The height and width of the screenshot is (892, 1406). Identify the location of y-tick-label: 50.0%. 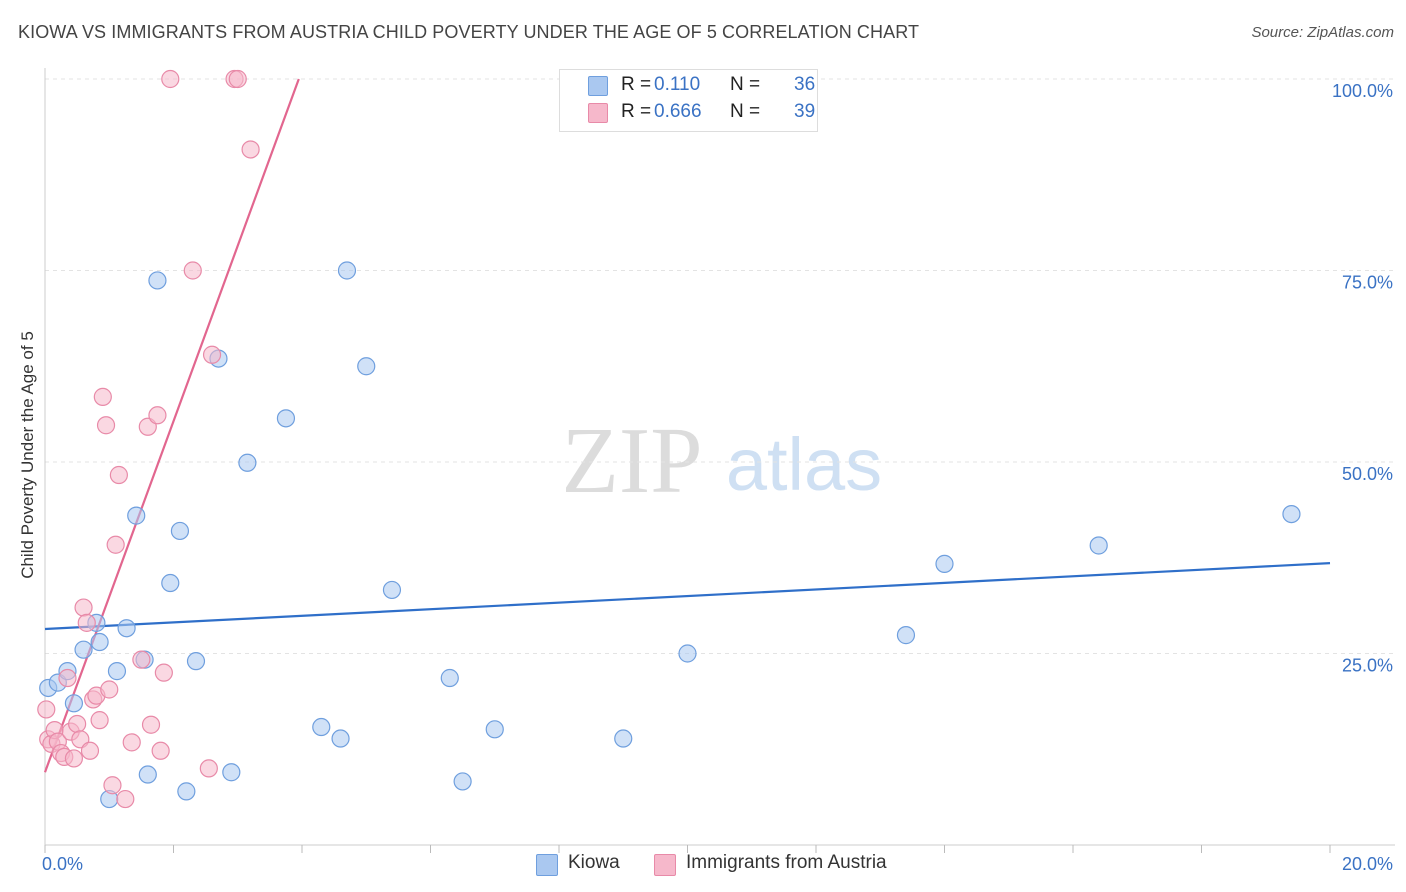
(1367, 474).